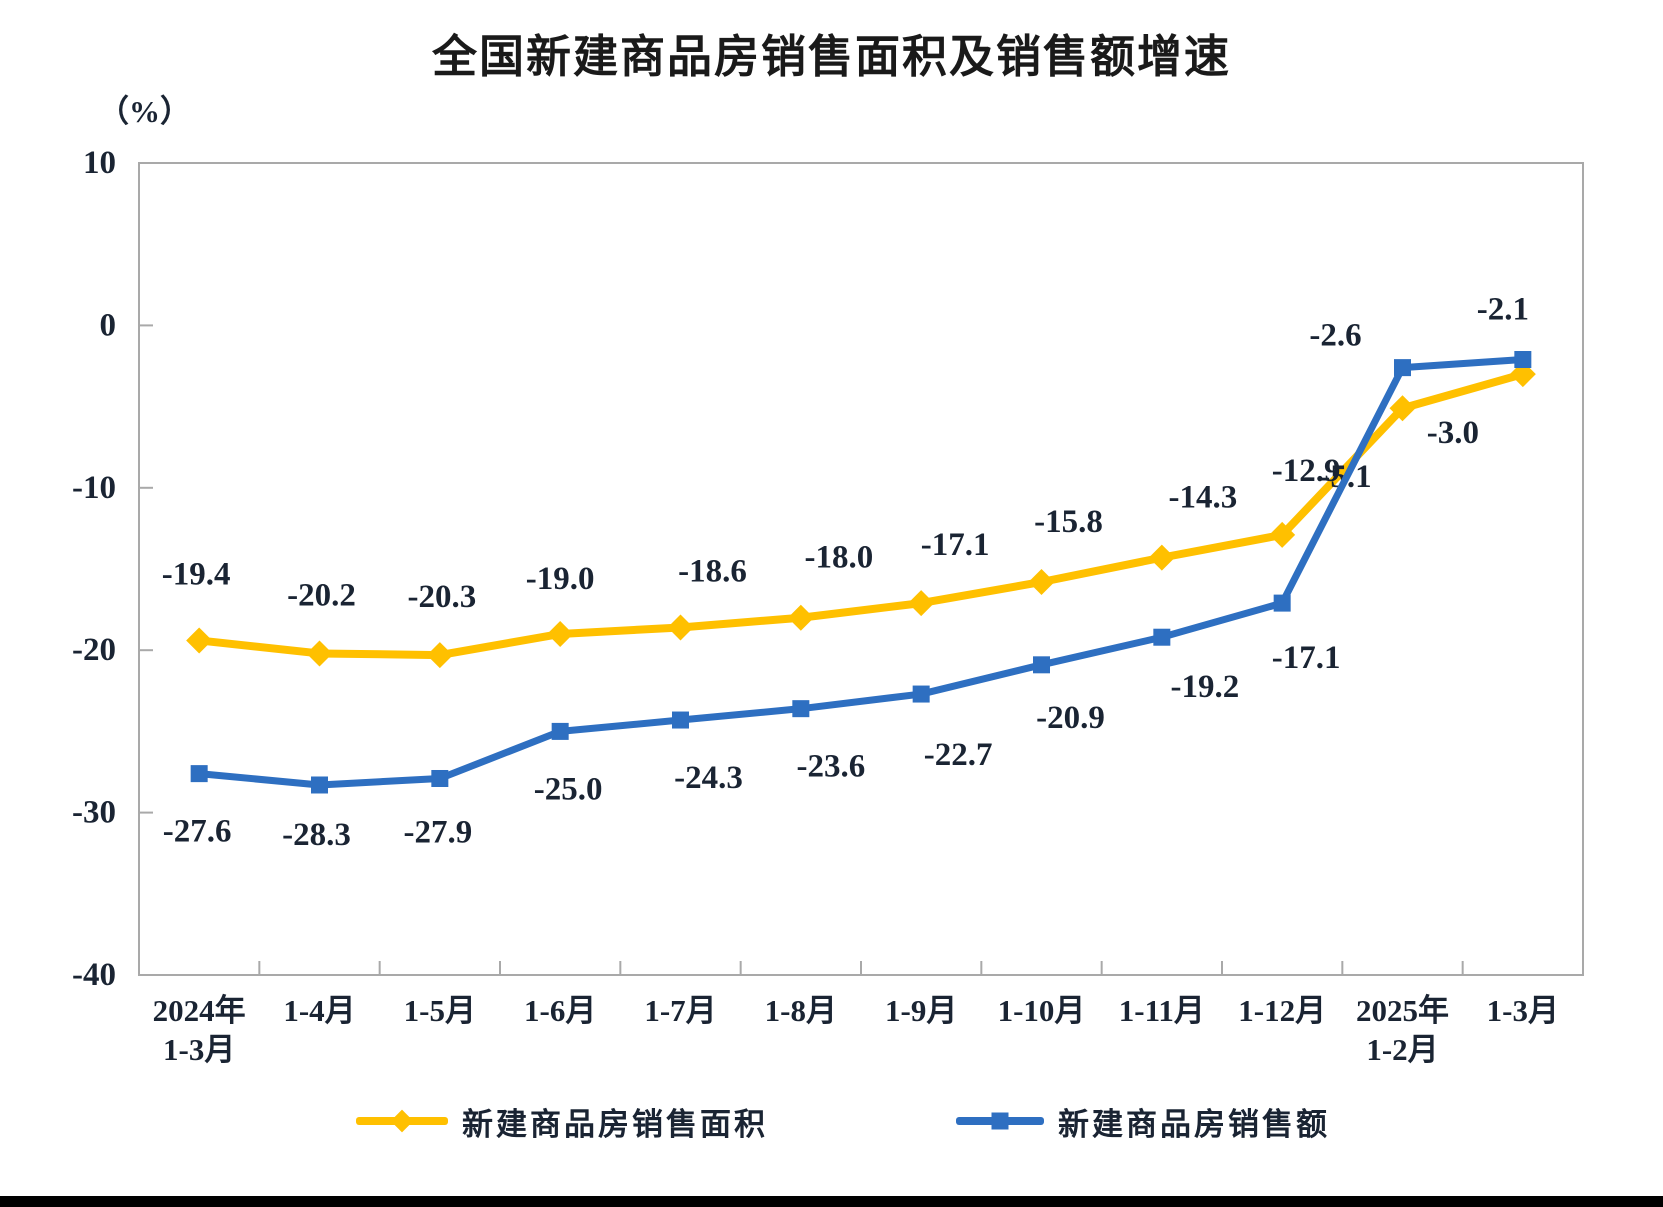 This screenshot has width=1663, height=1207. What do you see at coordinates (319, 1010) in the screenshot?
I see `x-tick-label: 1-4月` at bounding box center [319, 1010].